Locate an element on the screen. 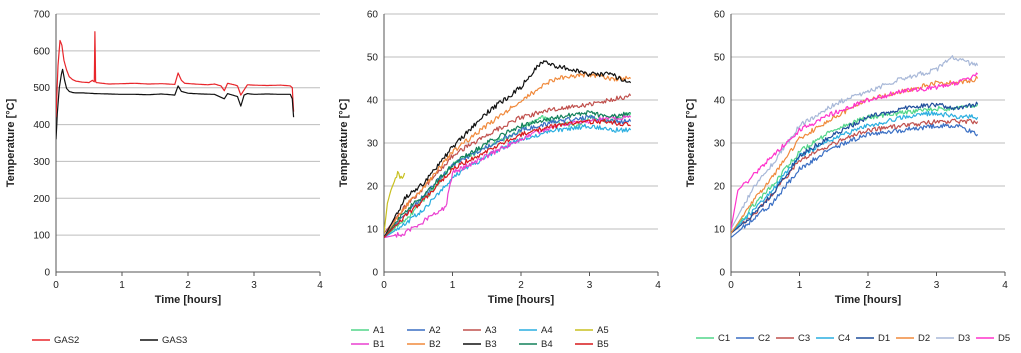 Image resolution: width=1021 pixels, height=353 pixels. series-line-d1 is located at coordinates (855, 167).